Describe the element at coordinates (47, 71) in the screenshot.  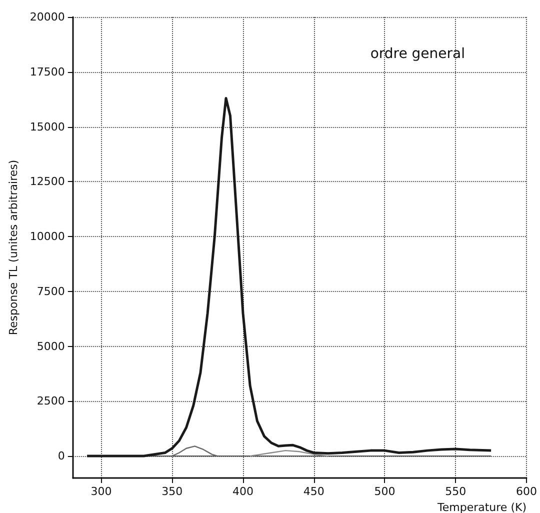
I see `y-tick-label: 17500` at that location.